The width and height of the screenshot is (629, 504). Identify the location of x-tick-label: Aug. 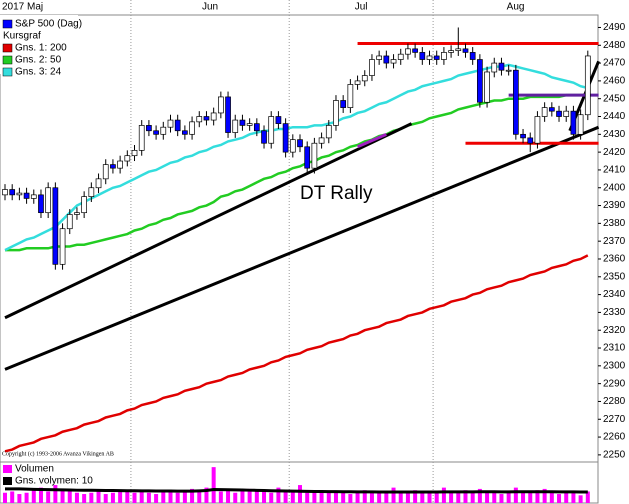
(516, 7).